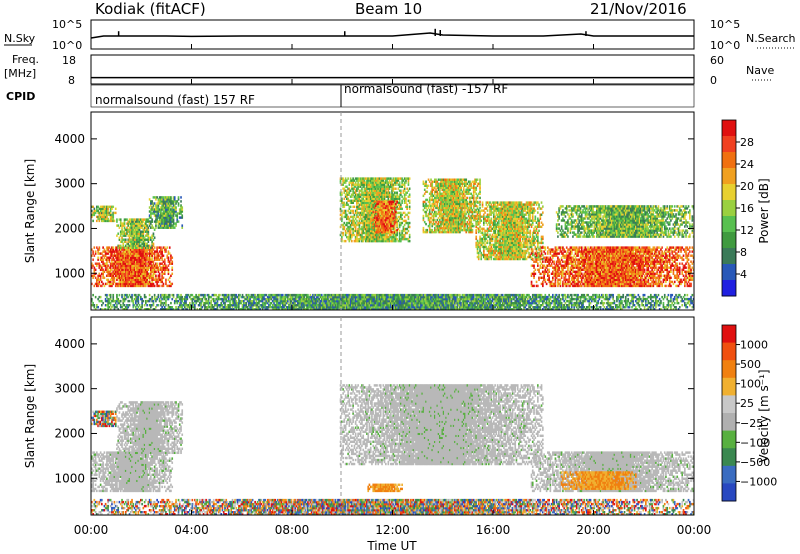 The image size is (800, 554). Describe the element at coordinates (175, 100) in the screenshot. I see `cpid-segment-1: normalsound (fast) 157 RF` at that location.